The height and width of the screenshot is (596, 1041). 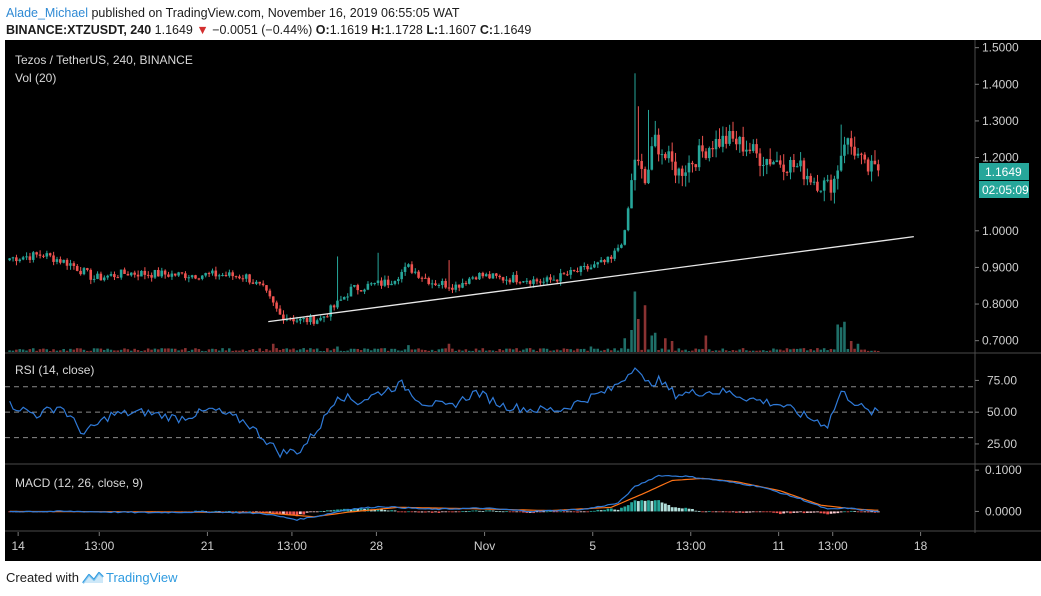 What do you see at coordinates (1000, 121) in the screenshot?
I see `price-tick-label: 1.3000` at bounding box center [1000, 121].